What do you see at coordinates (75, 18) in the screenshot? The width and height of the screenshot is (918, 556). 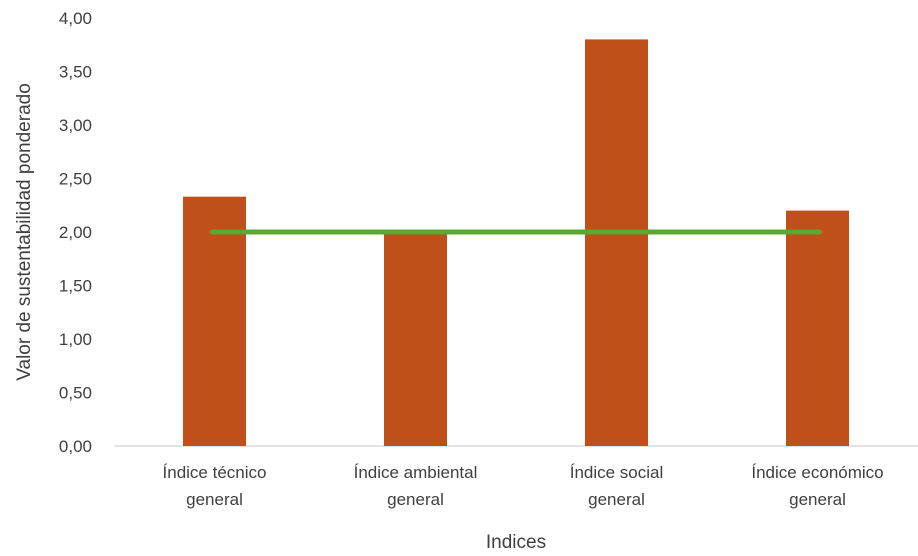 I see `y-tick-label: 4,00` at bounding box center [75, 18].